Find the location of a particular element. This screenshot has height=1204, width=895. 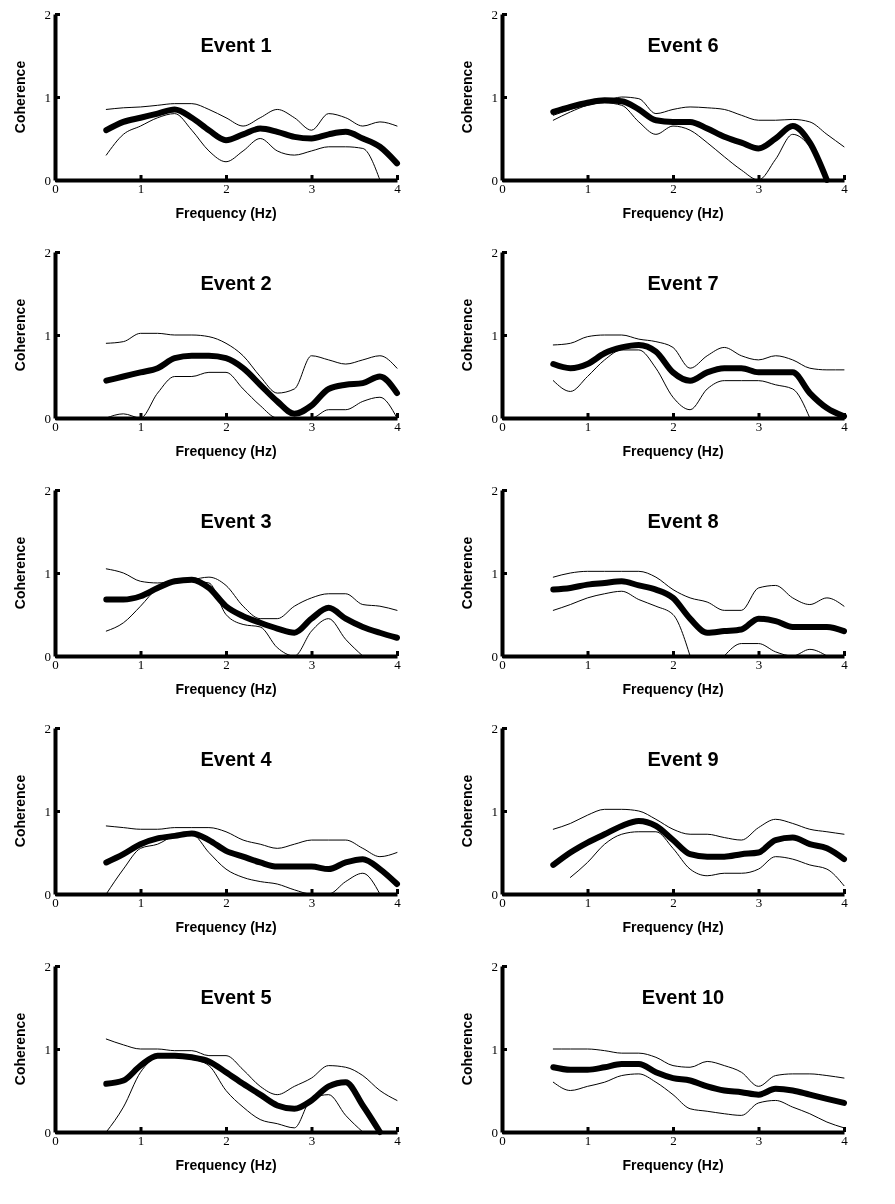

text: Event 10 is located at coordinates (683, 997).